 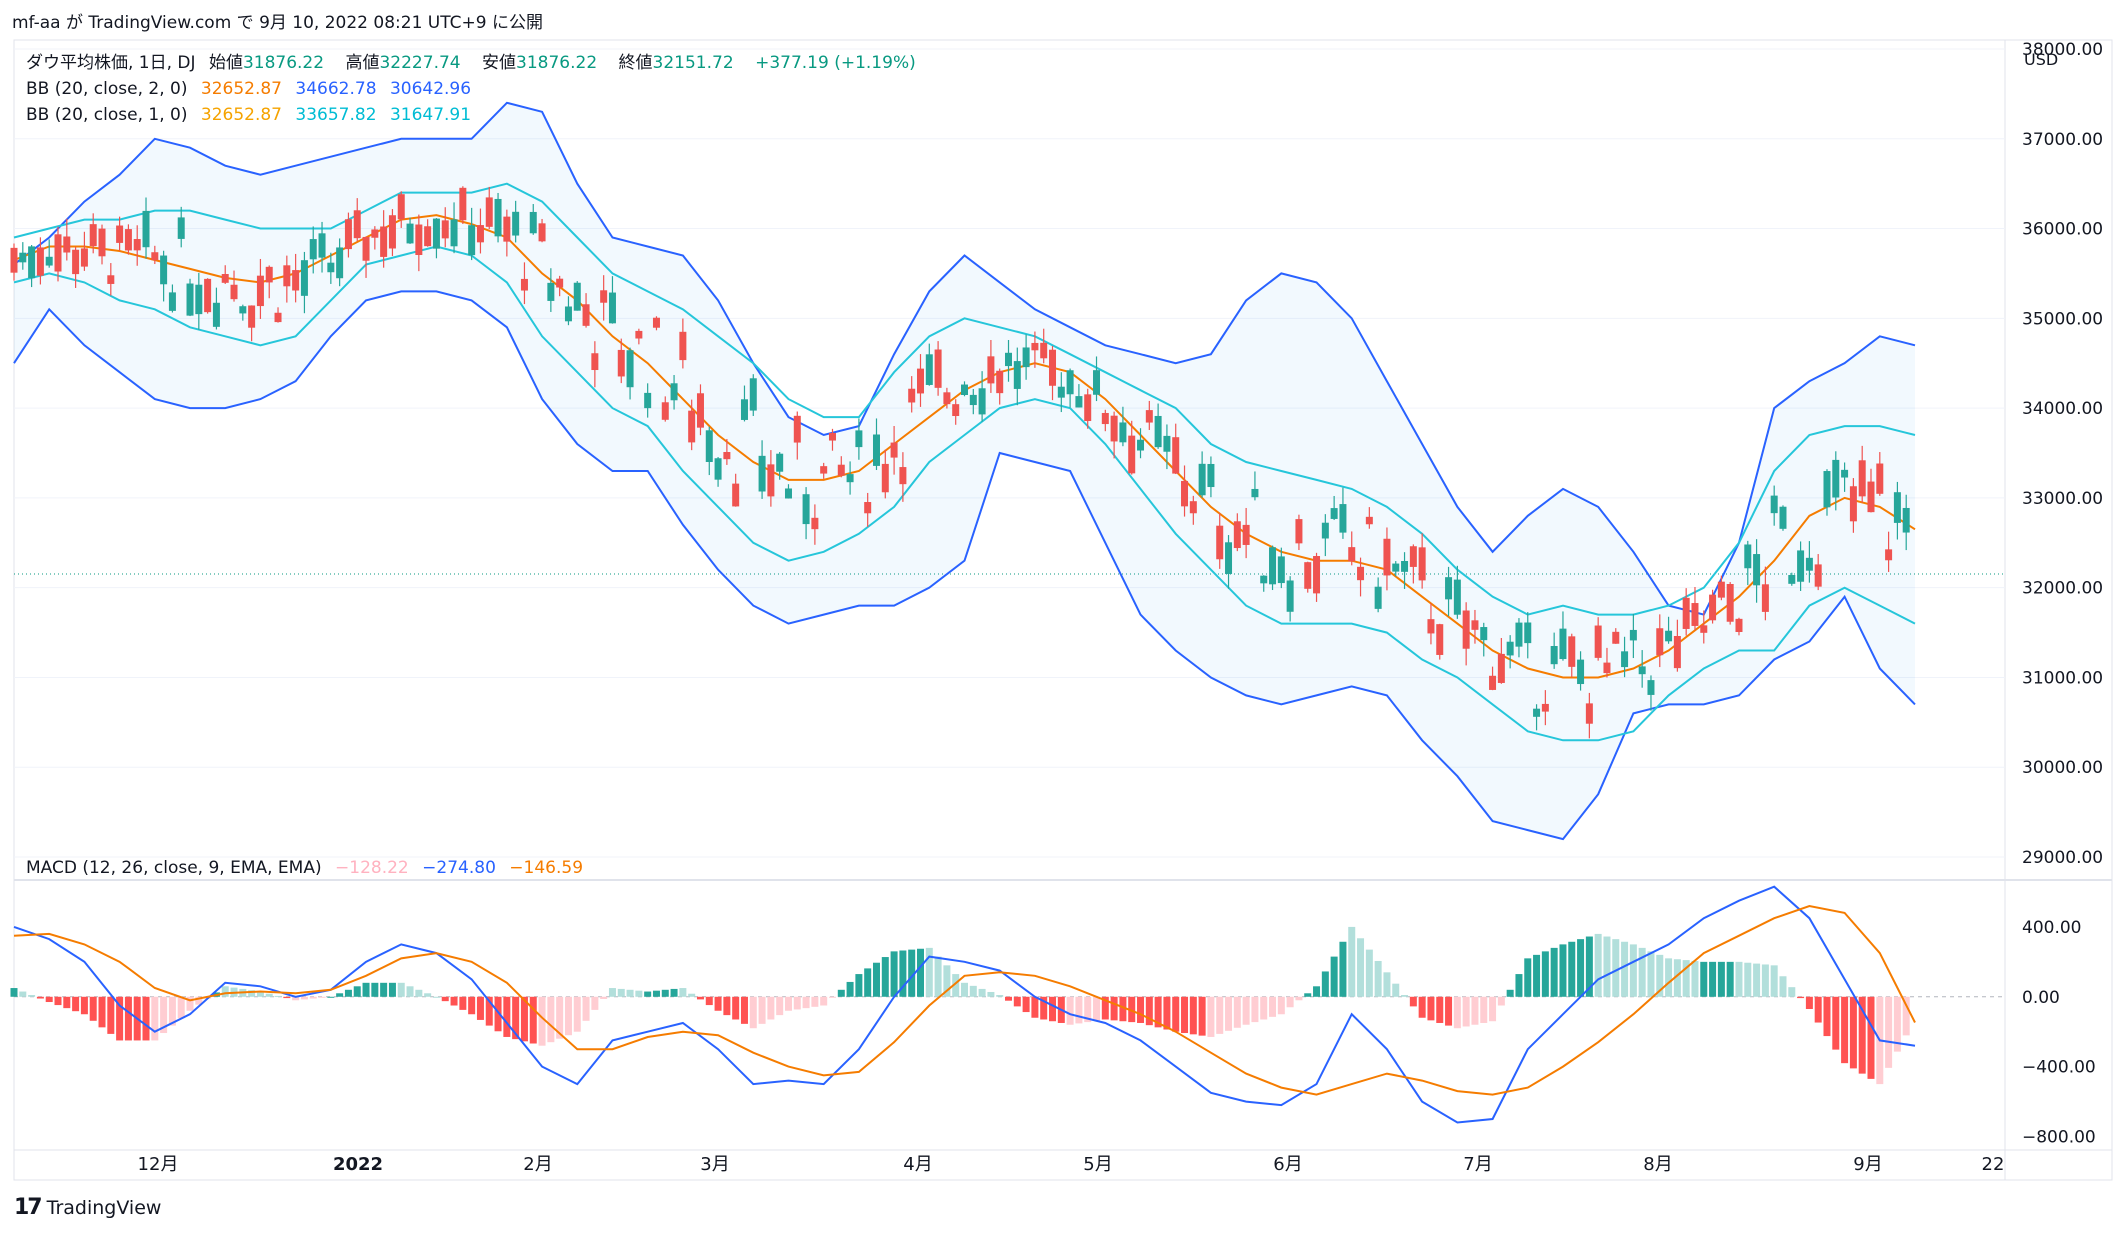 What do you see at coordinates (2041, 59) in the screenshot?
I see `currency-label: USD` at bounding box center [2041, 59].